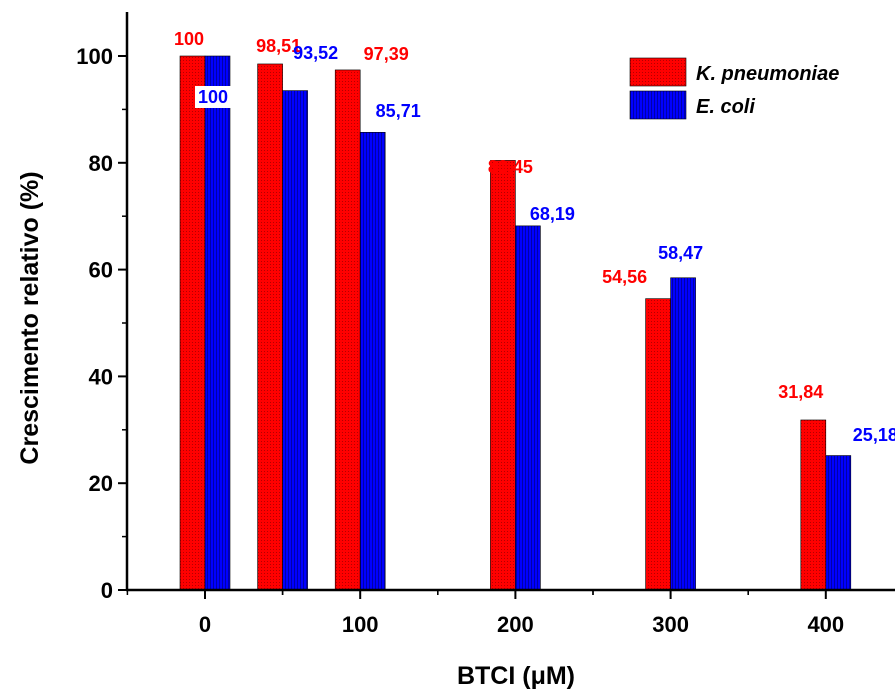 This screenshot has height=694, width=895. I want to click on legend-swatch-k-pneumoniae, so click(658, 72).